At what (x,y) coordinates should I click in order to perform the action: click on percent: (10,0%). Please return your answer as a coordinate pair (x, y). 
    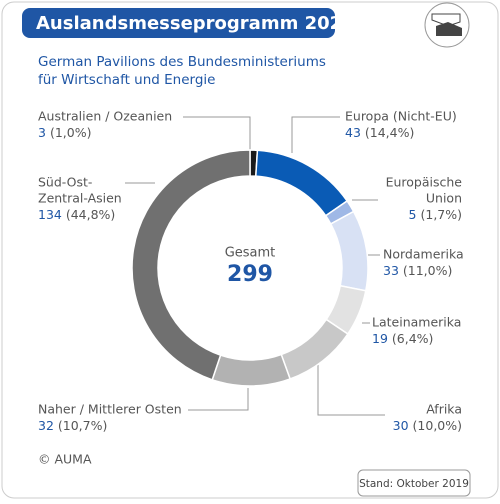
    Looking at the image, I should click on (437, 425).